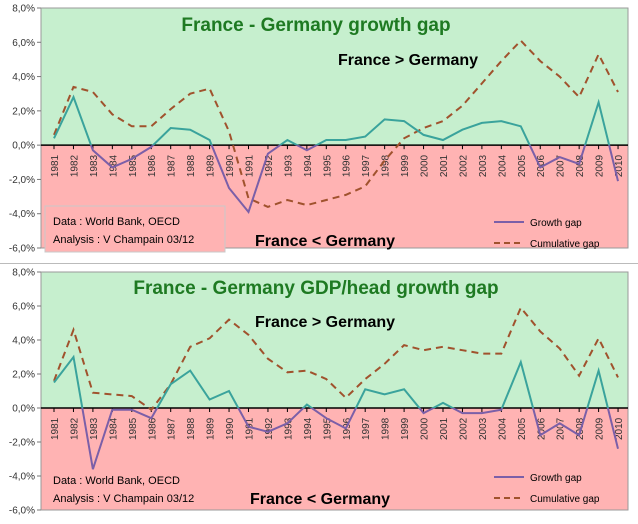  Describe the element at coordinates (308, 165) in the screenshot. I see `x-tick-label: 1994` at that location.